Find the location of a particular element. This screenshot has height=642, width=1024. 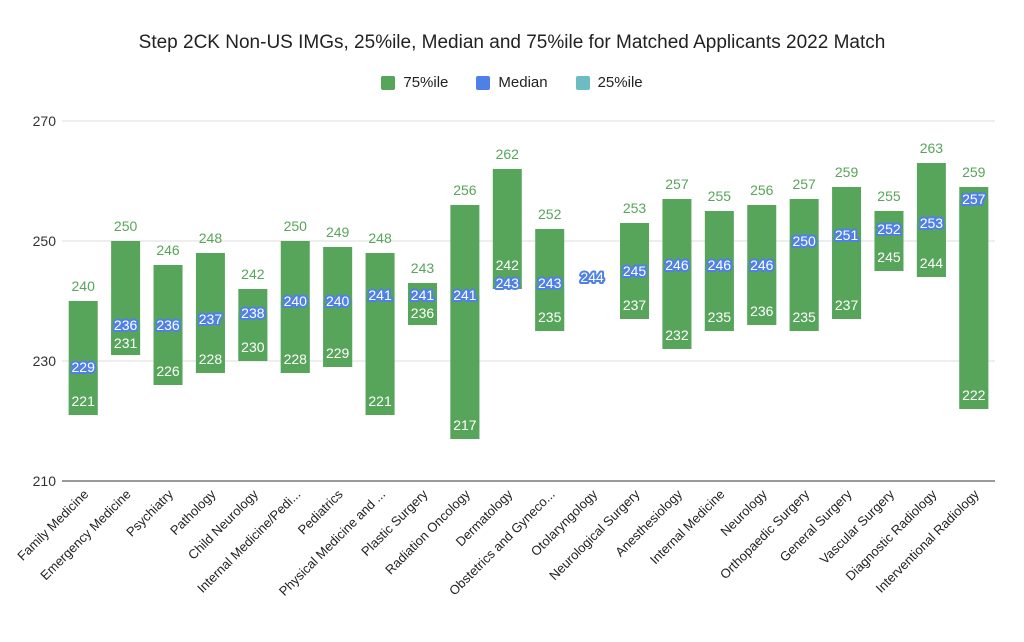

legend-label-median: Median is located at coordinates (523, 82).